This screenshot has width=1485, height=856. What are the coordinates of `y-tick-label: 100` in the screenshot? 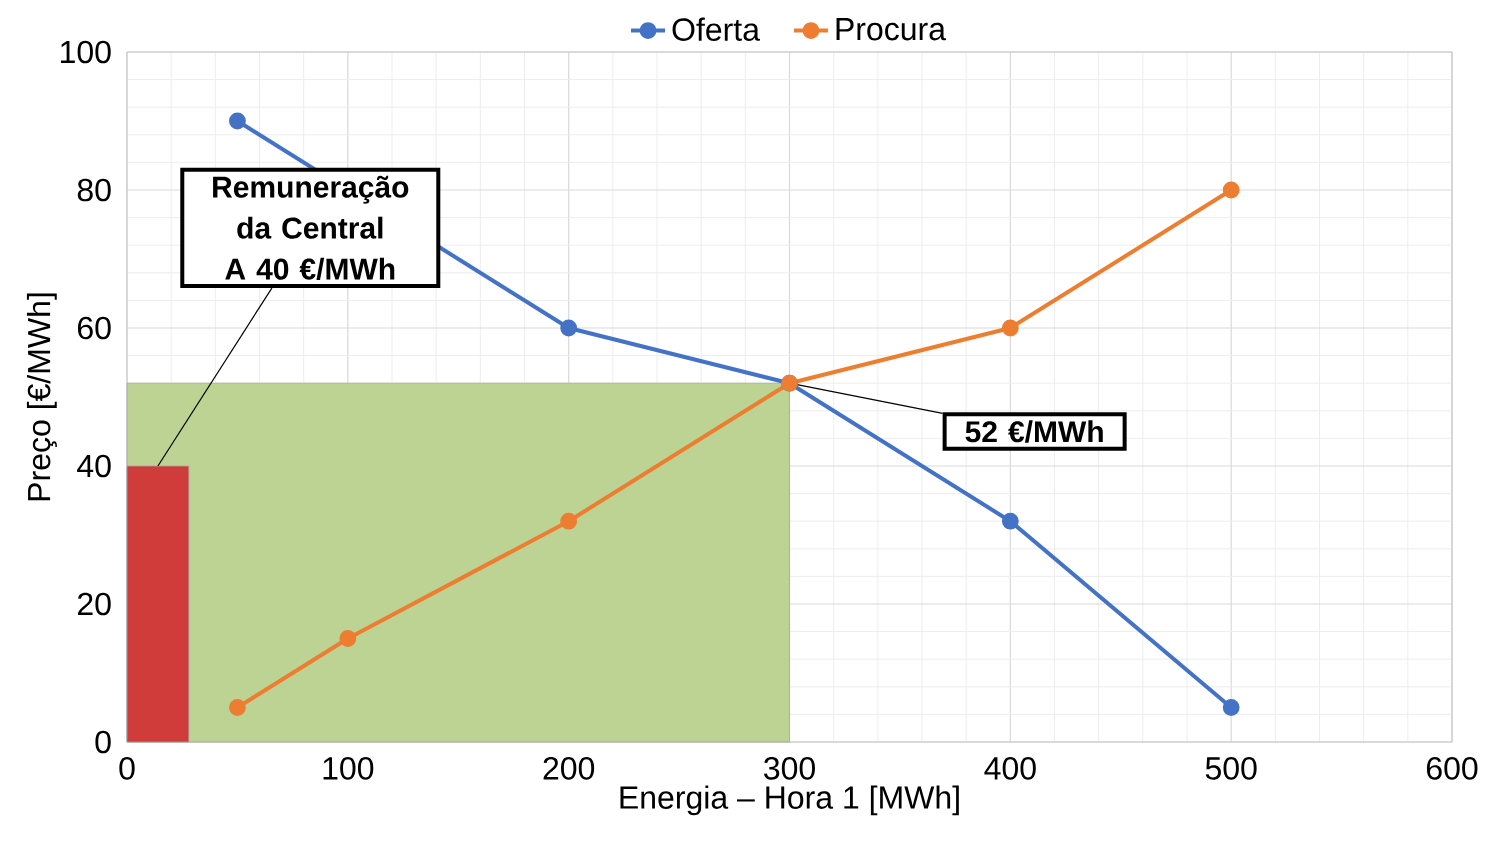 It's located at (86, 52).